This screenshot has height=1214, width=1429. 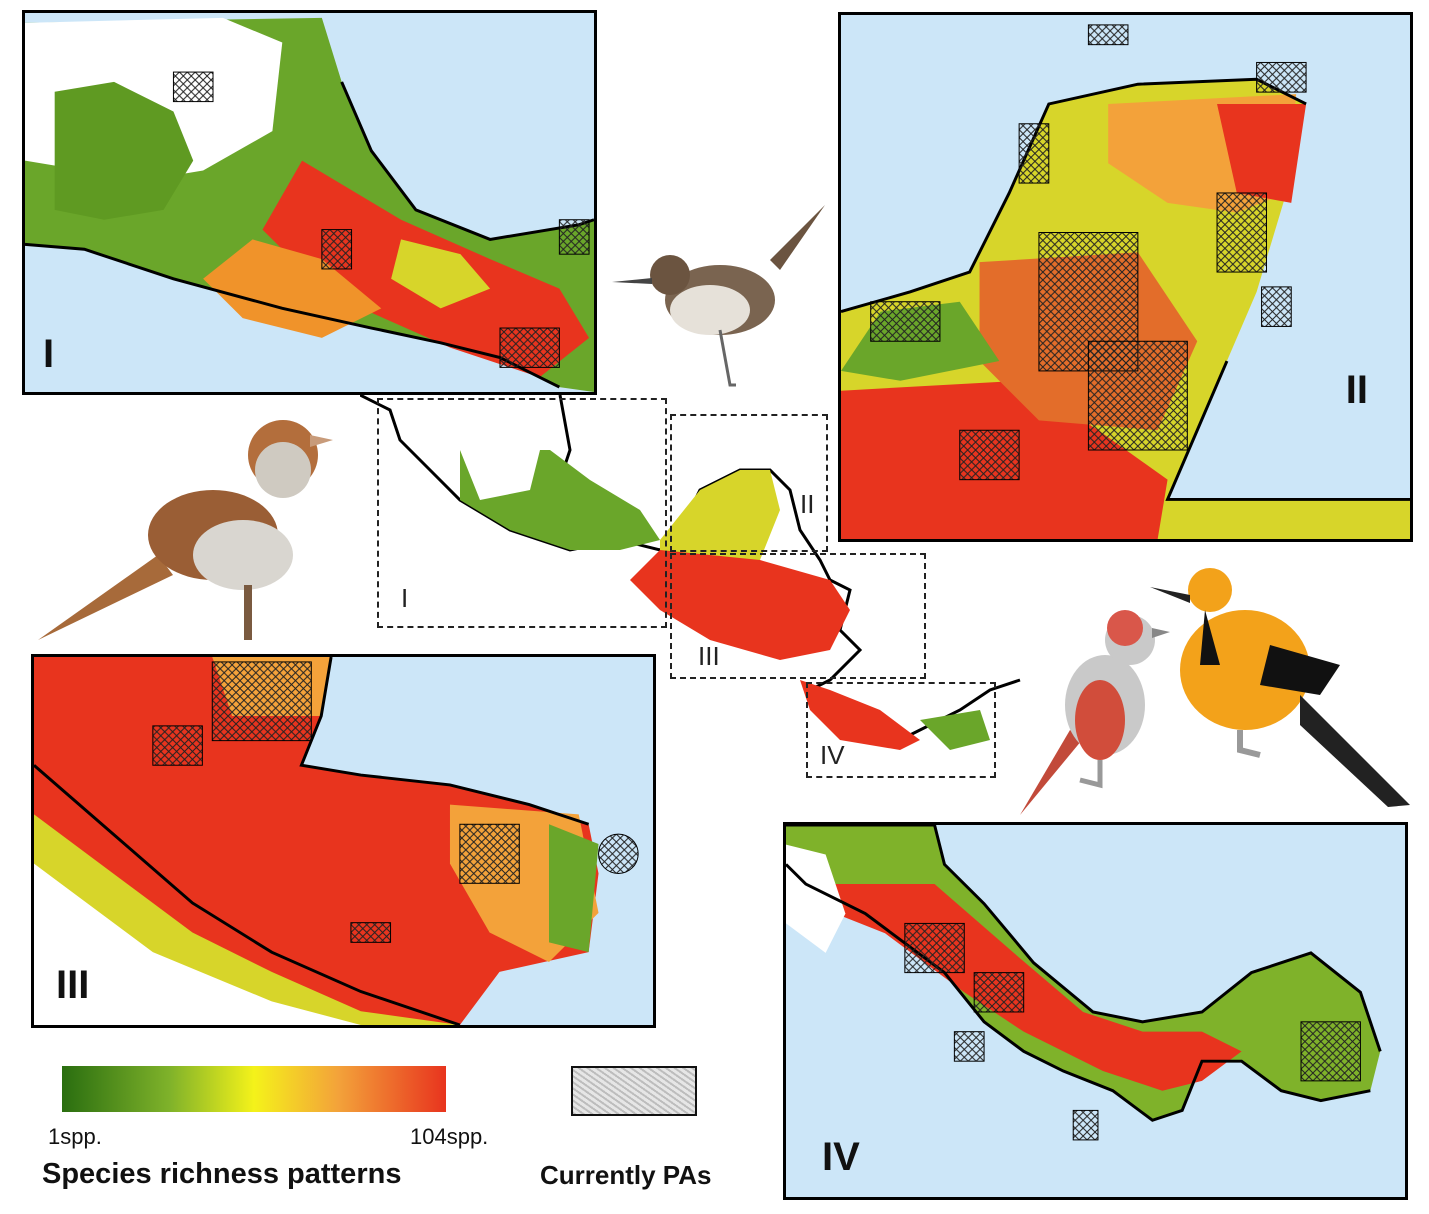 What do you see at coordinates (185, 530) in the screenshot?
I see `sparrow-illustration` at bounding box center [185, 530].